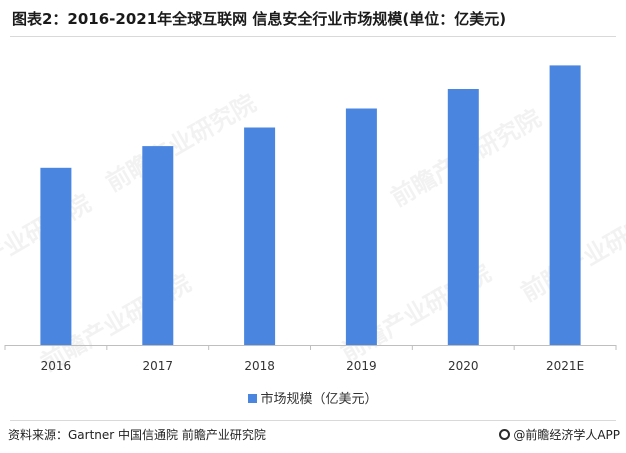  What do you see at coordinates (313, 420) in the screenshot?
I see `footer-divider` at bounding box center [313, 420].